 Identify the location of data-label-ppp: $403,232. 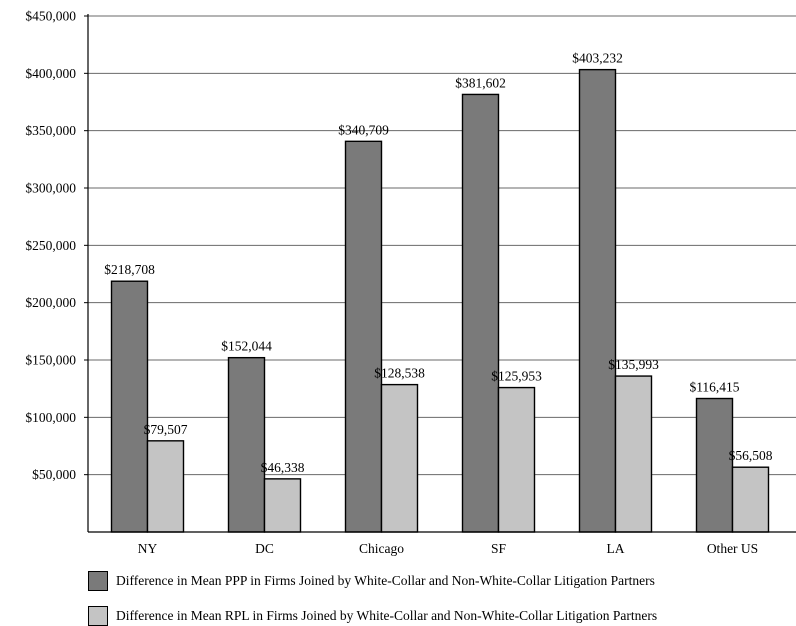
(597, 58).